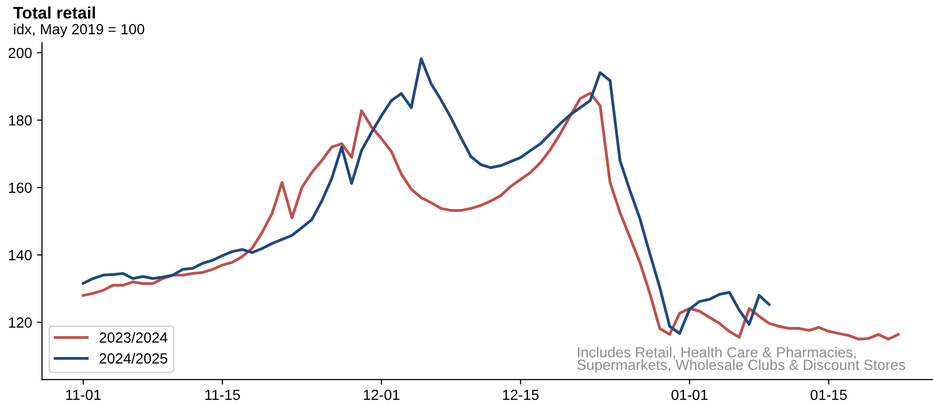 Image resolution: width=933 pixels, height=406 pixels. Describe the element at coordinates (20, 187) in the screenshot. I see `y-tick-label: 160` at that location.